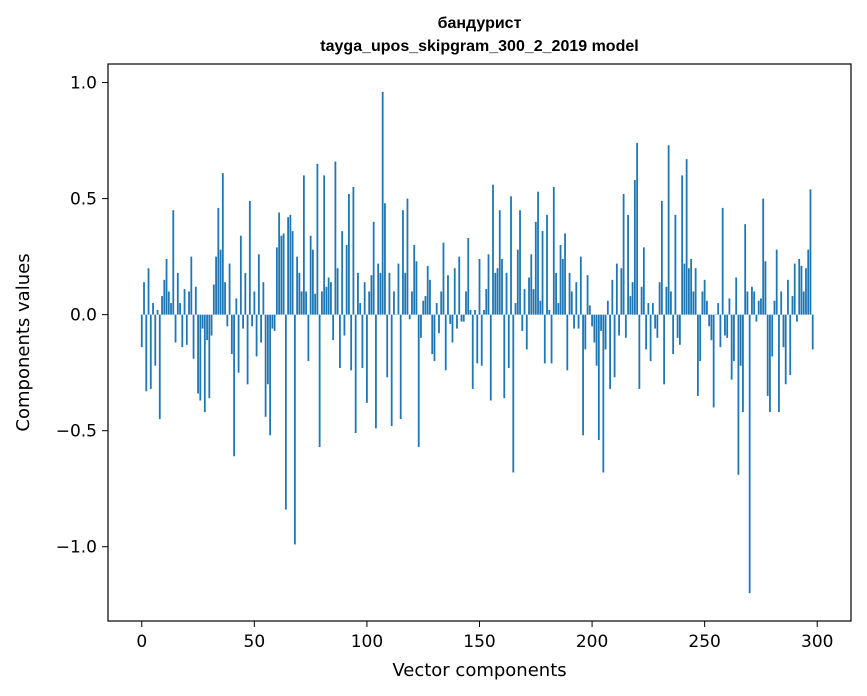  What do you see at coordinates (76, 548) in the screenshot?
I see `y-tick-label: −1.0` at bounding box center [76, 548].